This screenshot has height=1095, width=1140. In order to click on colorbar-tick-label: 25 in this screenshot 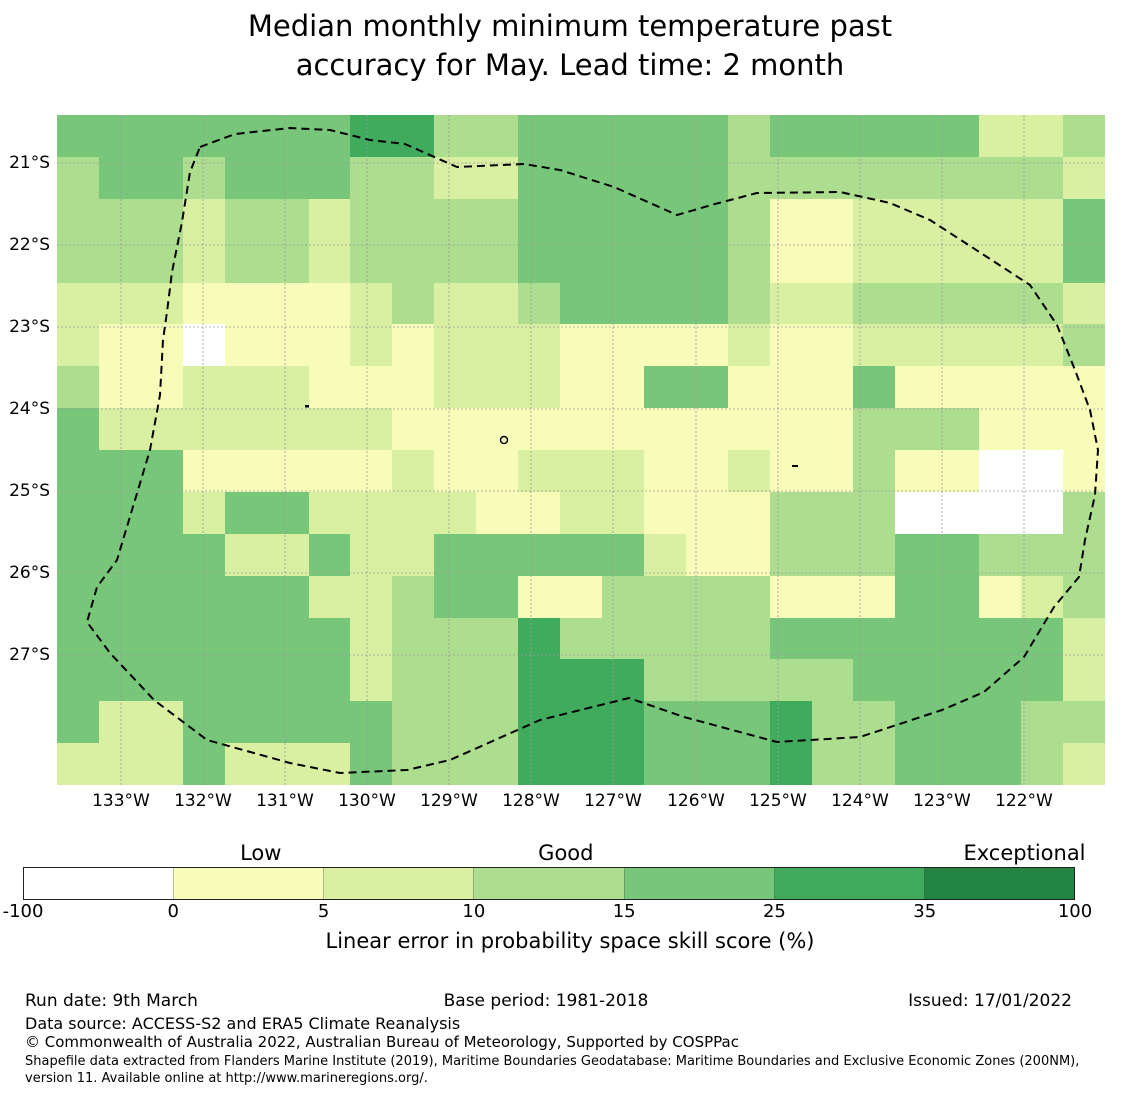, I will do `click(774, 911)`.